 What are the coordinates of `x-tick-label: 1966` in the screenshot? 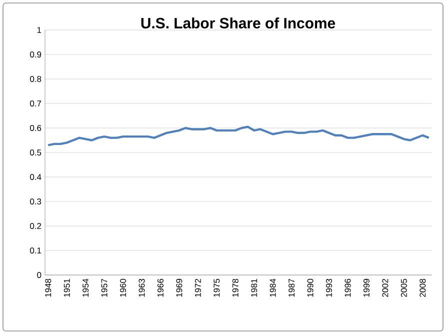 It's located at (160, 287).